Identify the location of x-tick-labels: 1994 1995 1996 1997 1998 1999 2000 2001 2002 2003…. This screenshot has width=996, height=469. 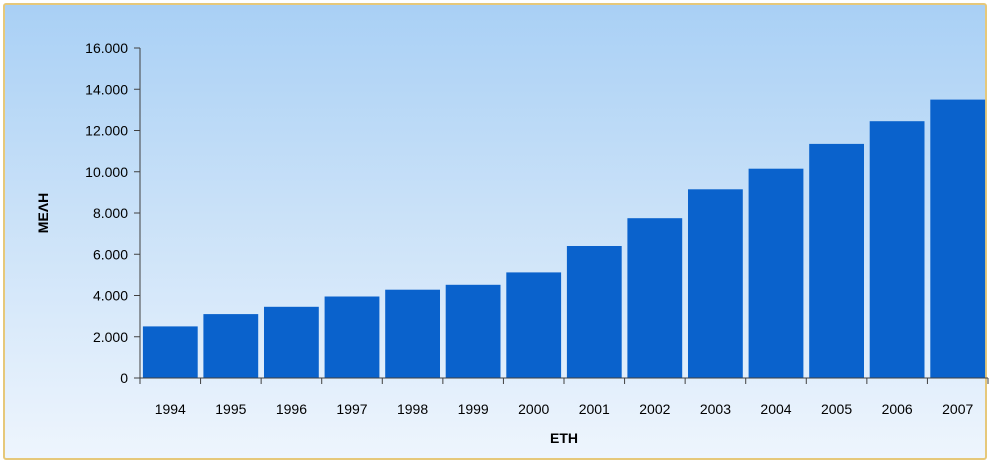
(564, 409).